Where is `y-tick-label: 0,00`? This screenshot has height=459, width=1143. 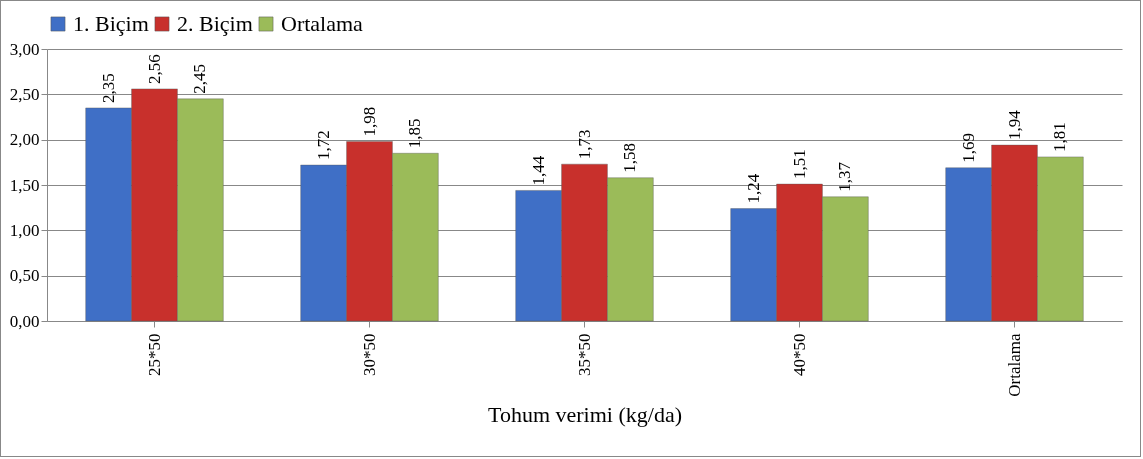
y-tick-label: 0,00 is located at coordinates (24, 321).